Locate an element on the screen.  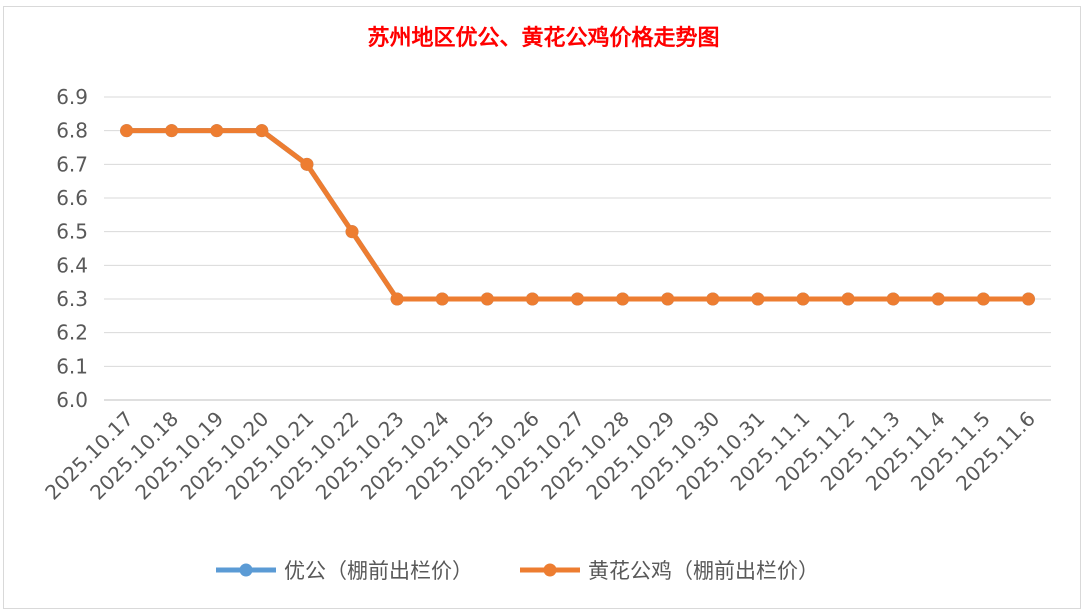
legend: 优公（棚前出栏价） 黄花公鸡（棚前出栏价） is located at coordinates (517, 571).